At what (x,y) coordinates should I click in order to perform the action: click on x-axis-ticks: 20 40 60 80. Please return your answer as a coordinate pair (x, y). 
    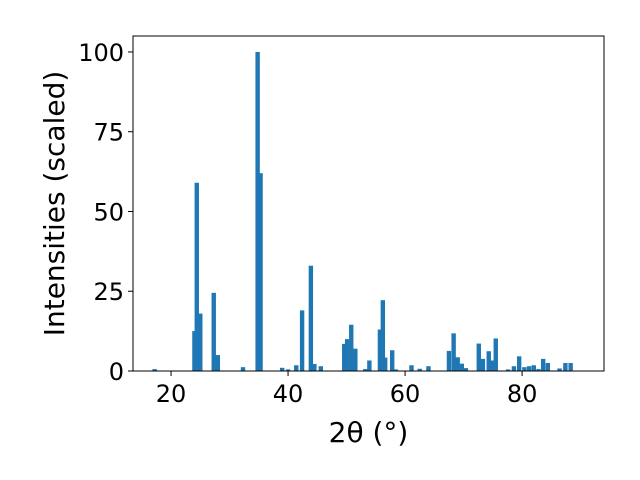
    Looking at the image, I should click on (347, 389).